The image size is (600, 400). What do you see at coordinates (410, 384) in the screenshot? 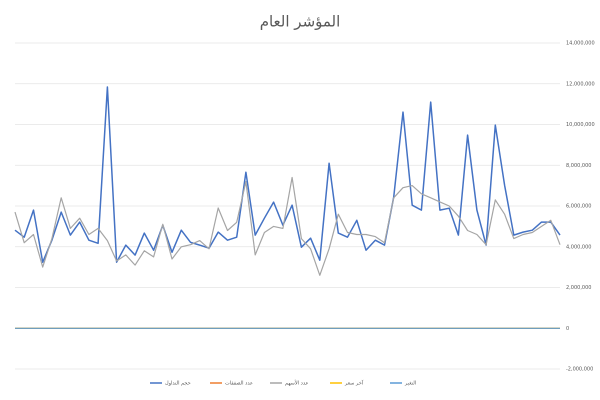
I see `legend-label: التغير` at bounding box center [410, 384].